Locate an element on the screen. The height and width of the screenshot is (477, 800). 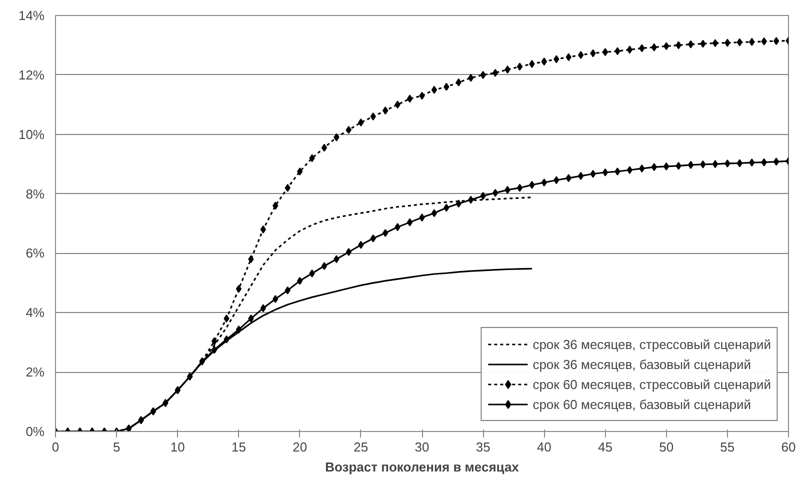
y-tick-label: 10% is located at coordinates (31, 134).